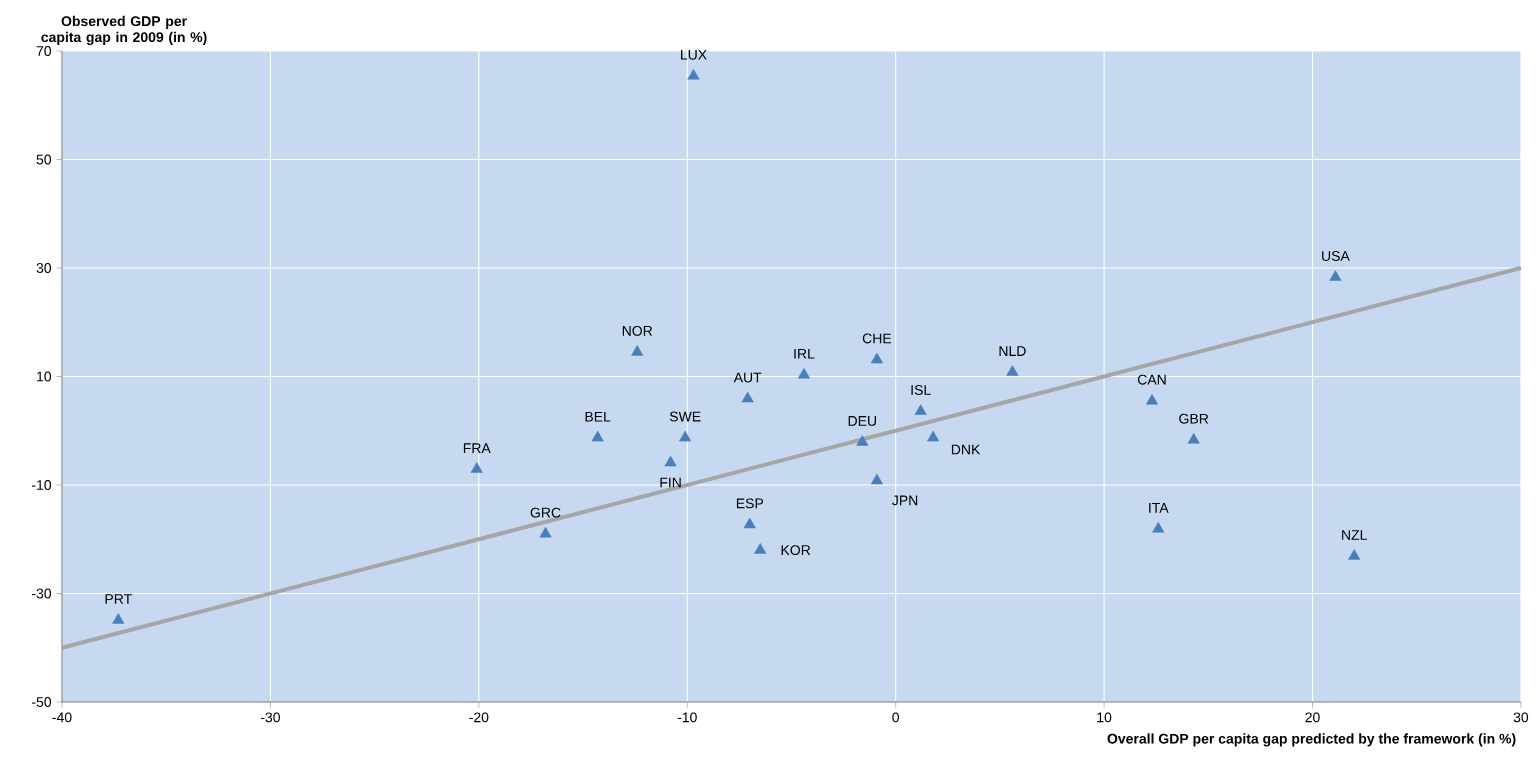 The width and height of the screenshot is (1538, 766). I want to click on annotation: CHE, so click(877, 338).